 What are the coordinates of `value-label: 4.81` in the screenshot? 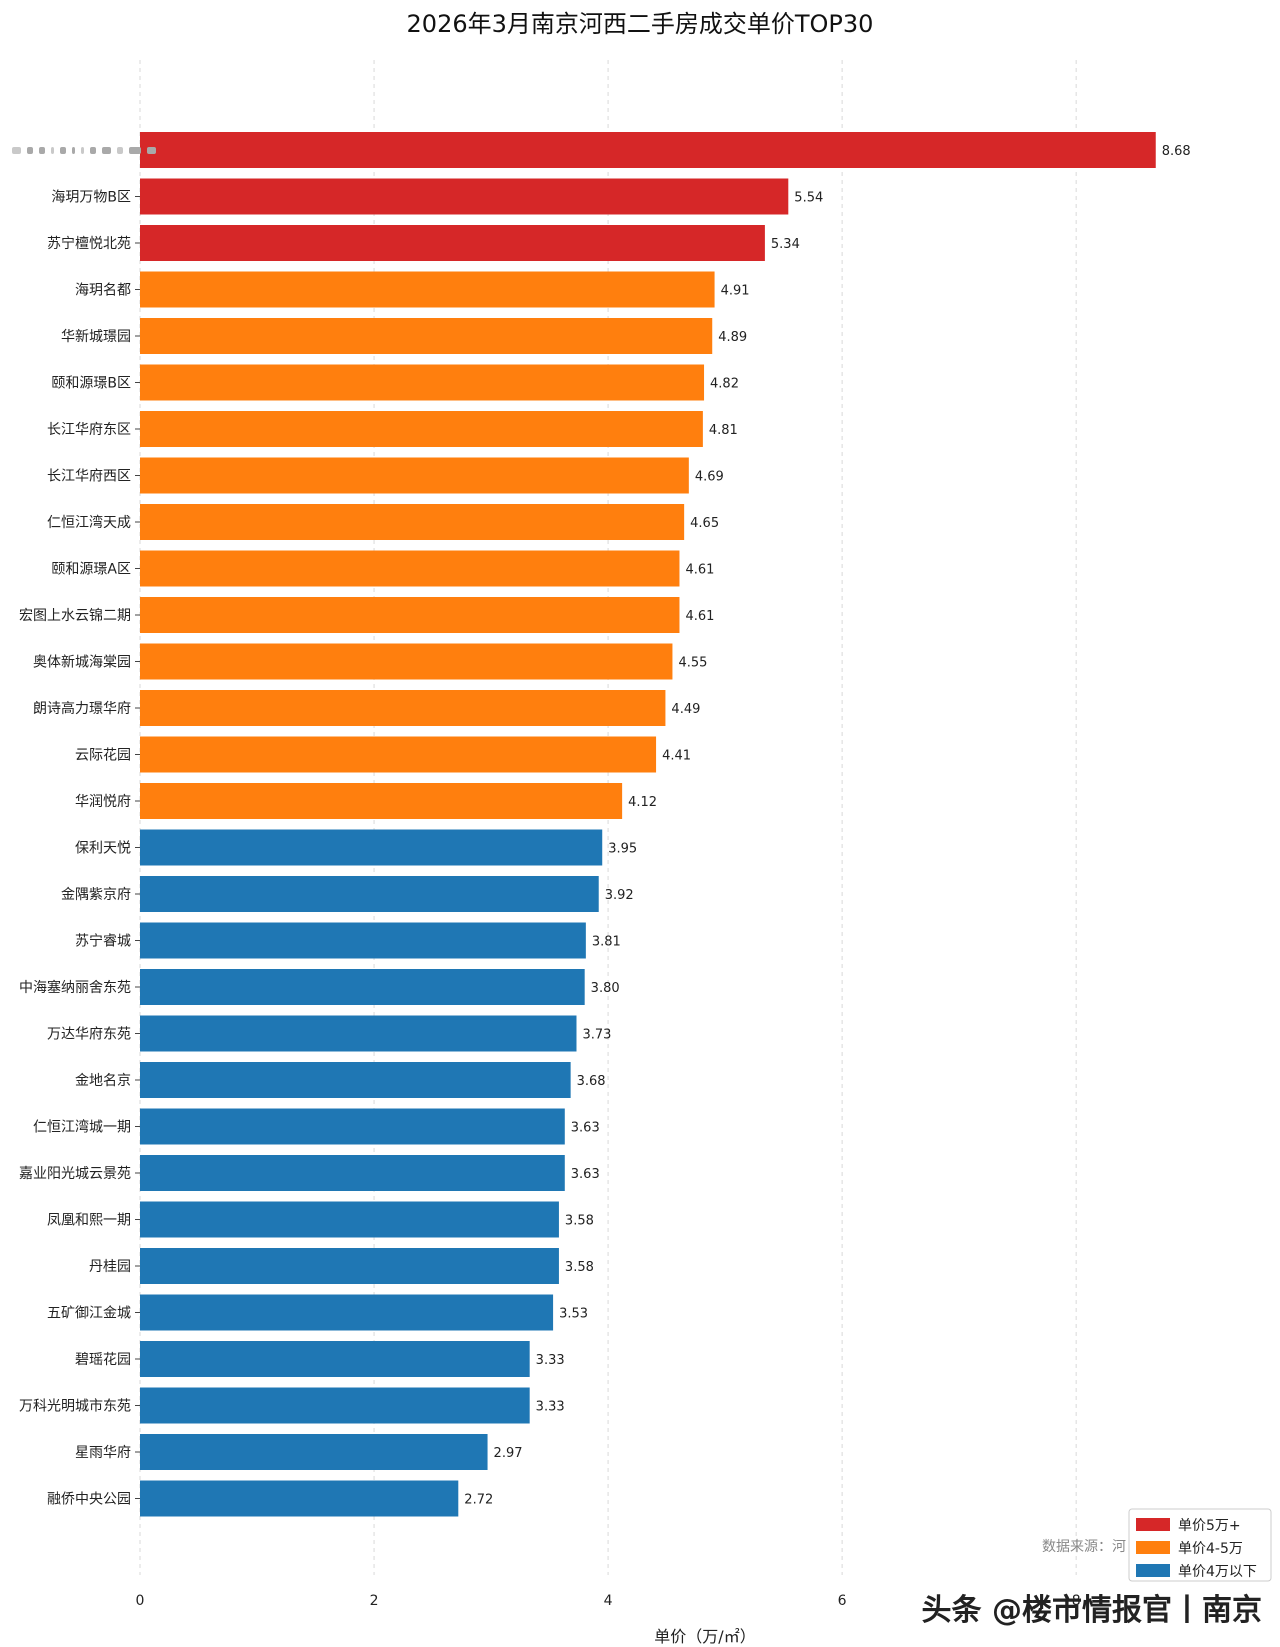 It's located at (723, 430).